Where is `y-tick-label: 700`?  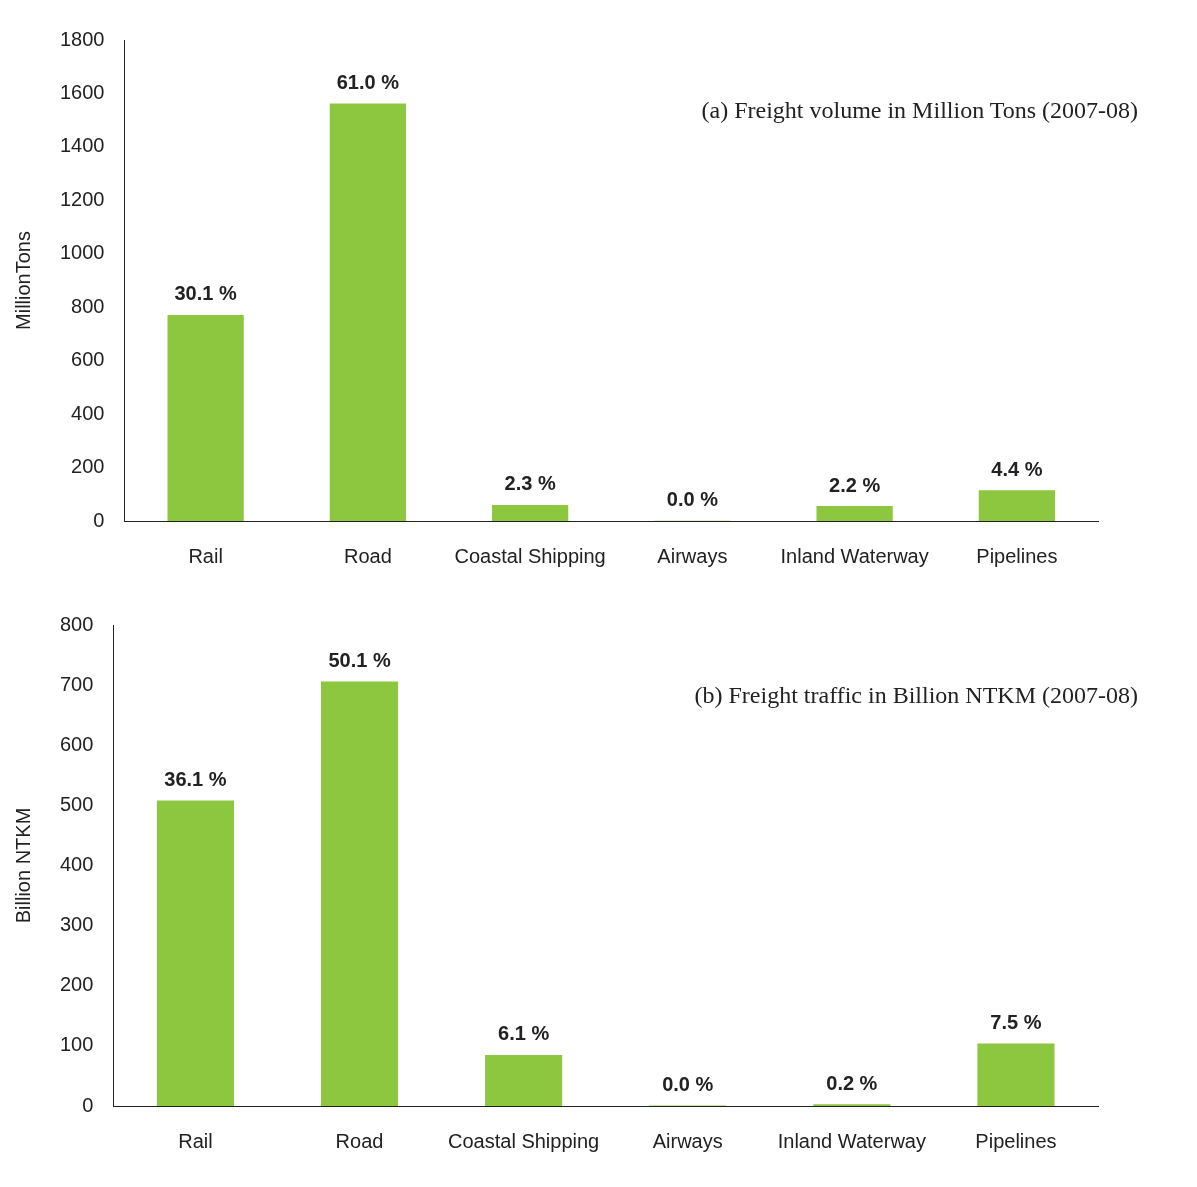 y-tick-label: 700 is located at coordinates (76, 683).